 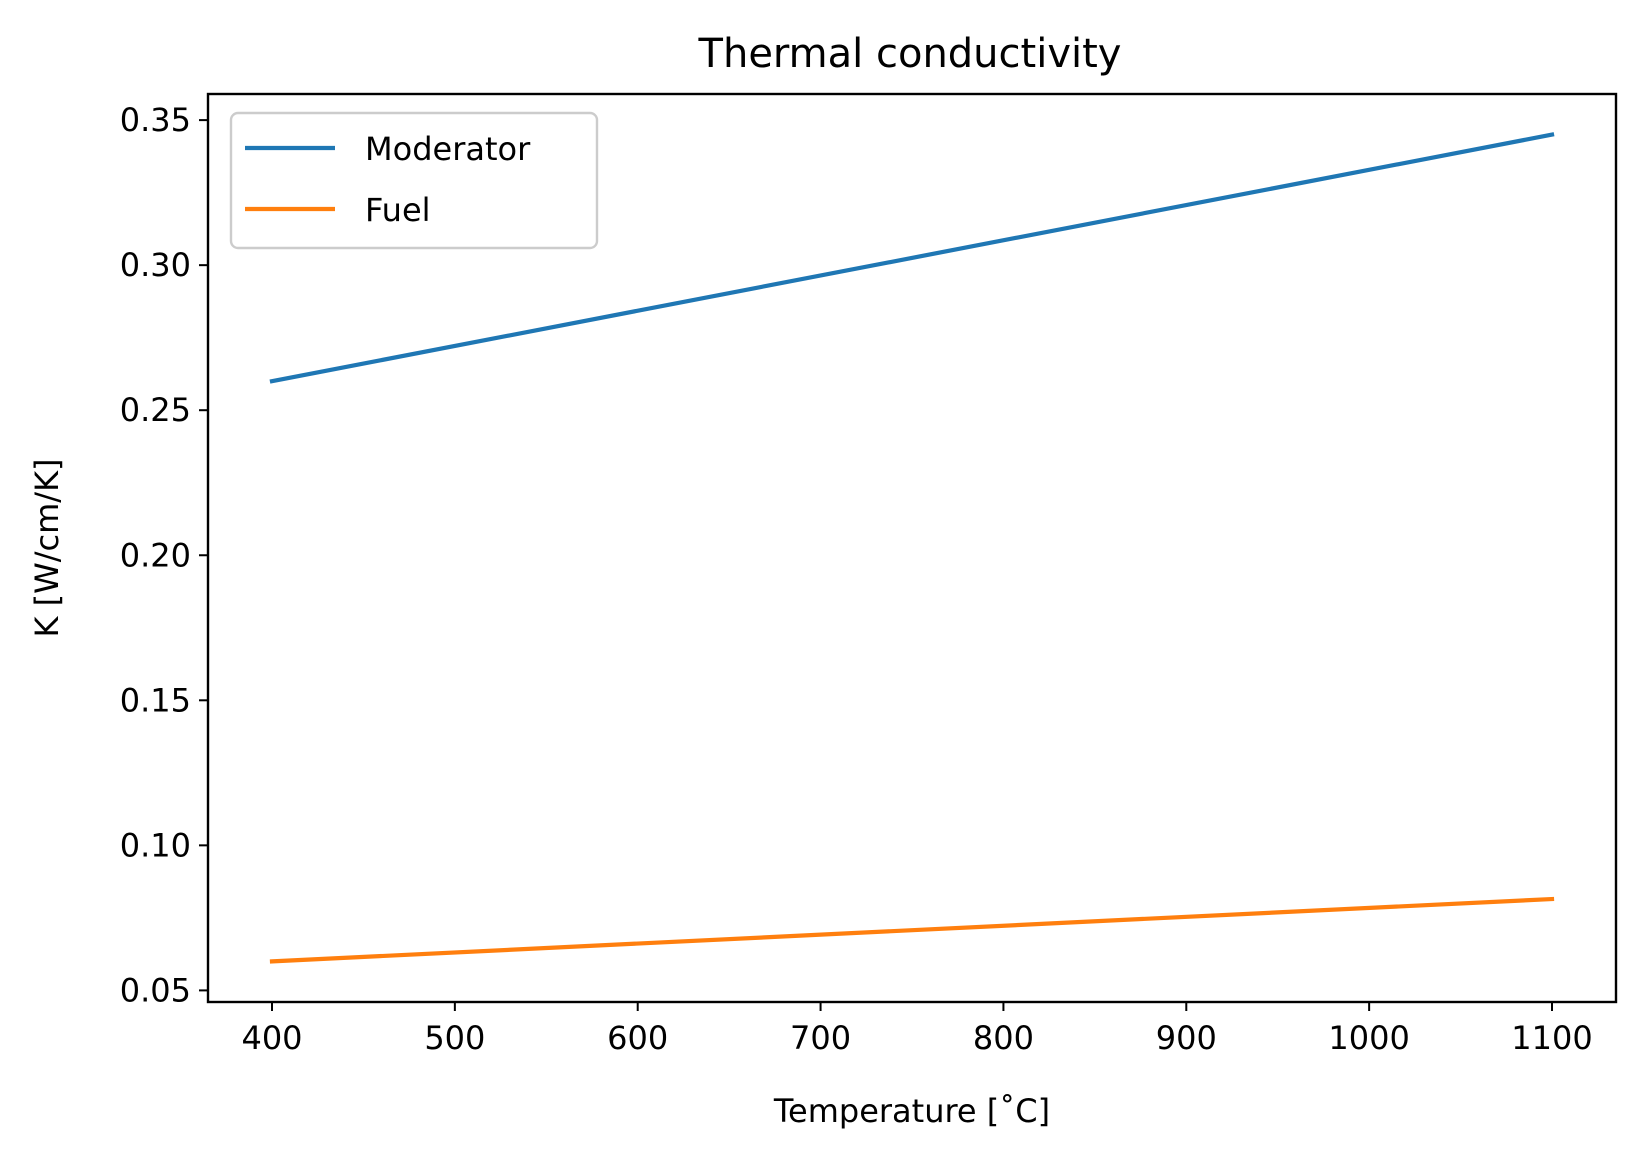 What do you see at coordinates (912, 930) in the screenshot?
I see `series-line-fuel` at bounding box center [912, 930].